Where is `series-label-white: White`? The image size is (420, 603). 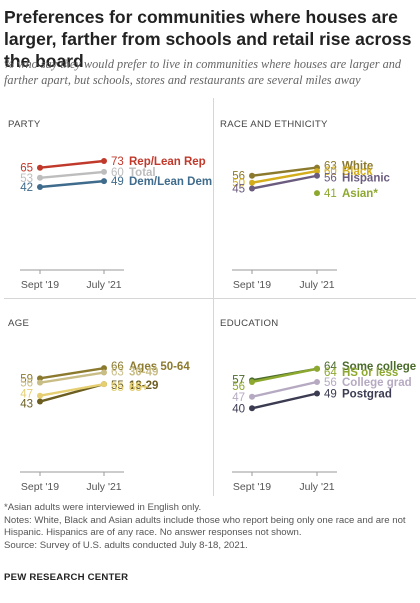 series-label-white: White is located at coordinates (357, 167).